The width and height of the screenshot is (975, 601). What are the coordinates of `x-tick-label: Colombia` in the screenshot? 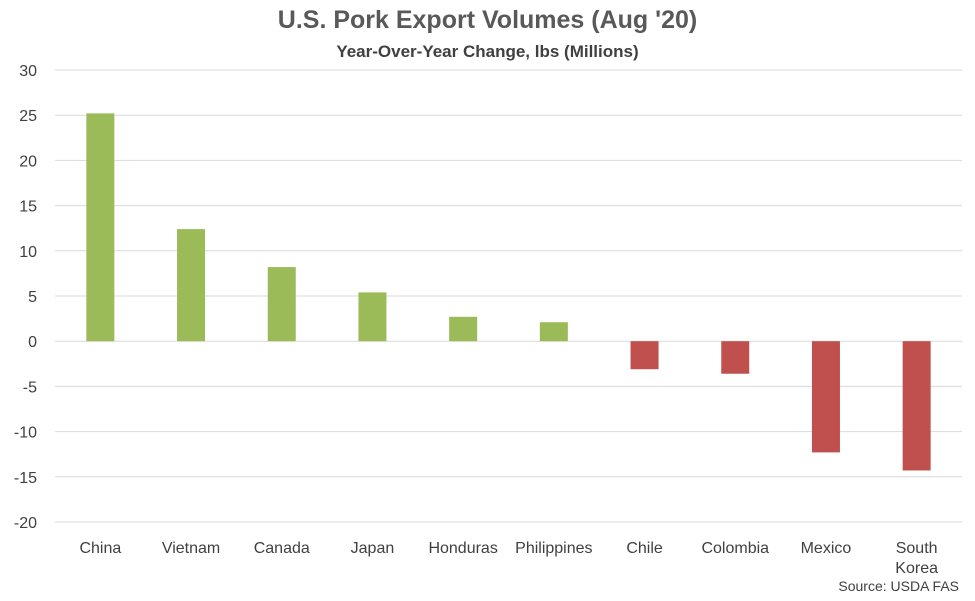 It's located at (735, 548).